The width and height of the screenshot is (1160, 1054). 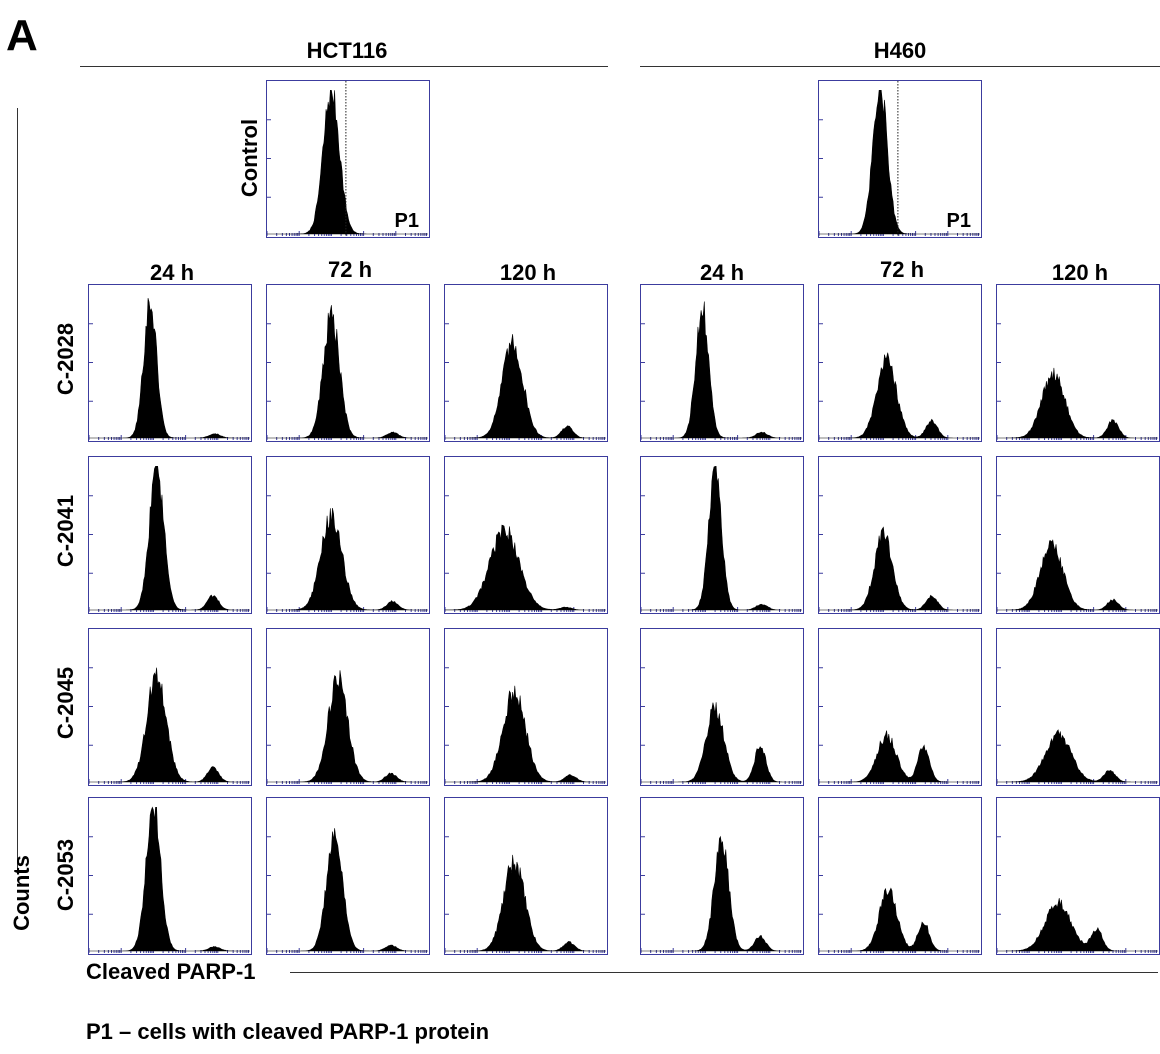 I want to click on footnote: P1 – cells with cleaved PARP-1 protein, so click(x=288, y=1031).